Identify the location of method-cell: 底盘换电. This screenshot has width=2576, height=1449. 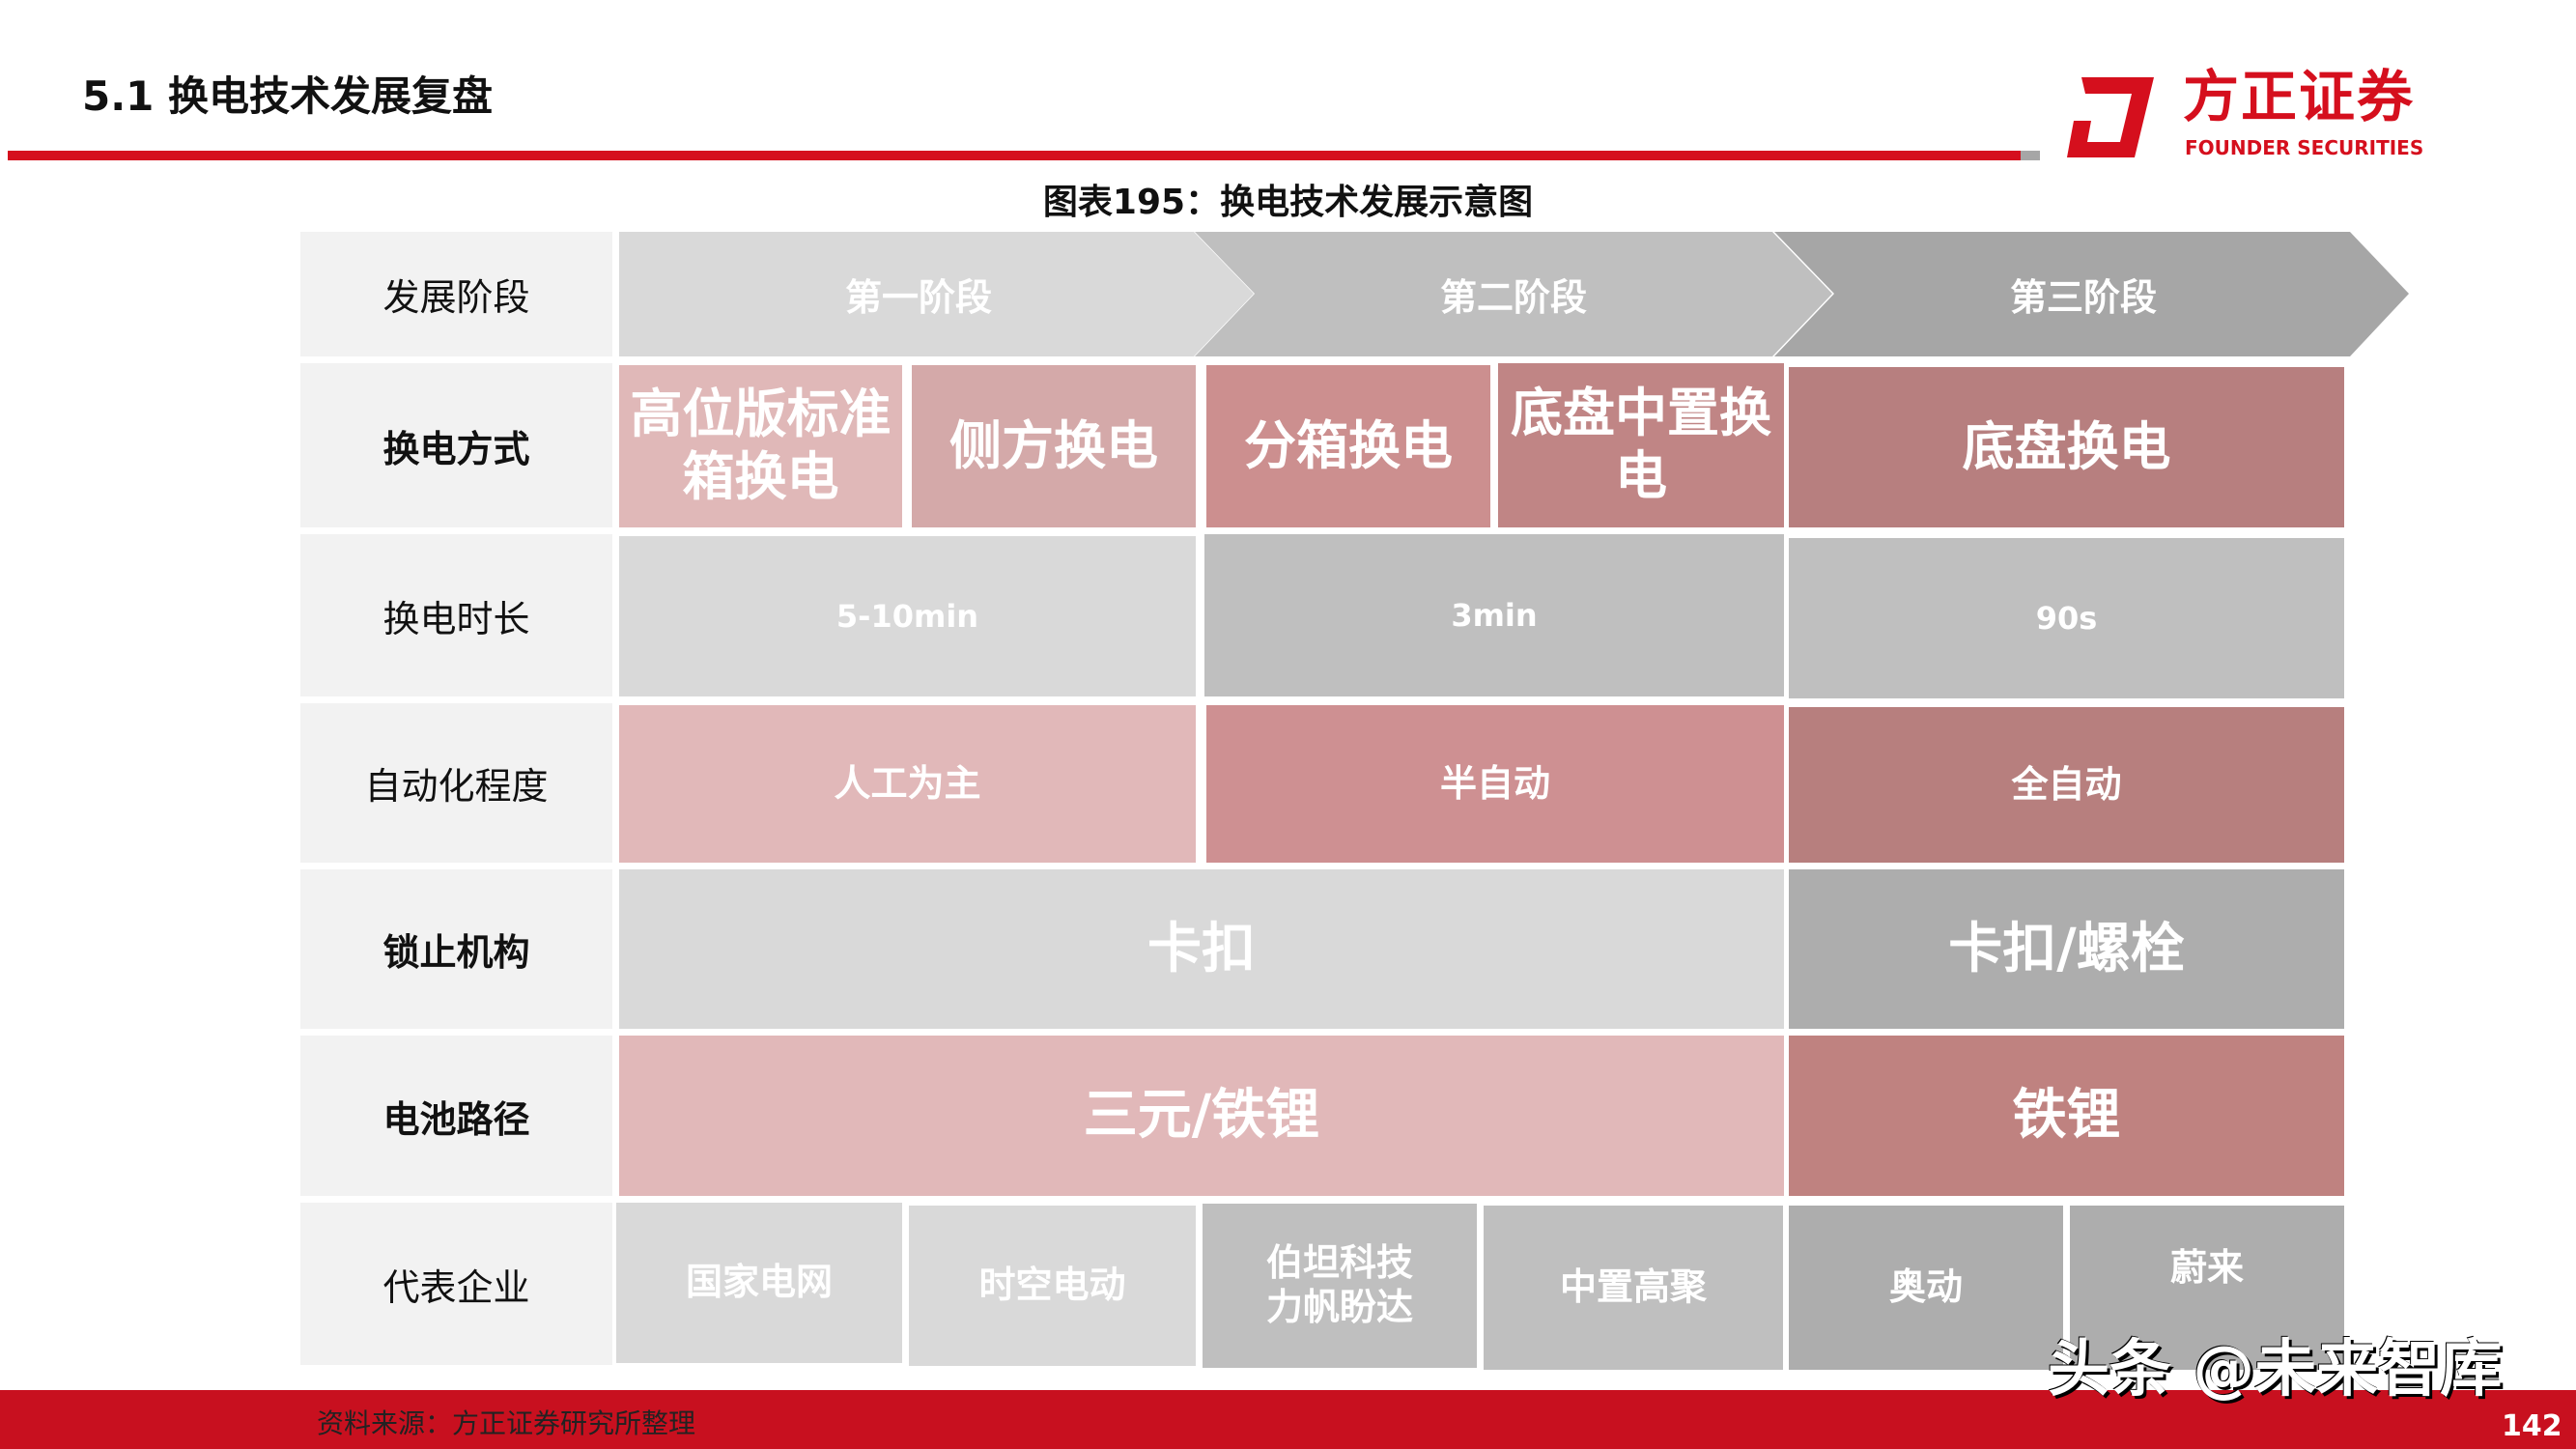
(2066, 447).